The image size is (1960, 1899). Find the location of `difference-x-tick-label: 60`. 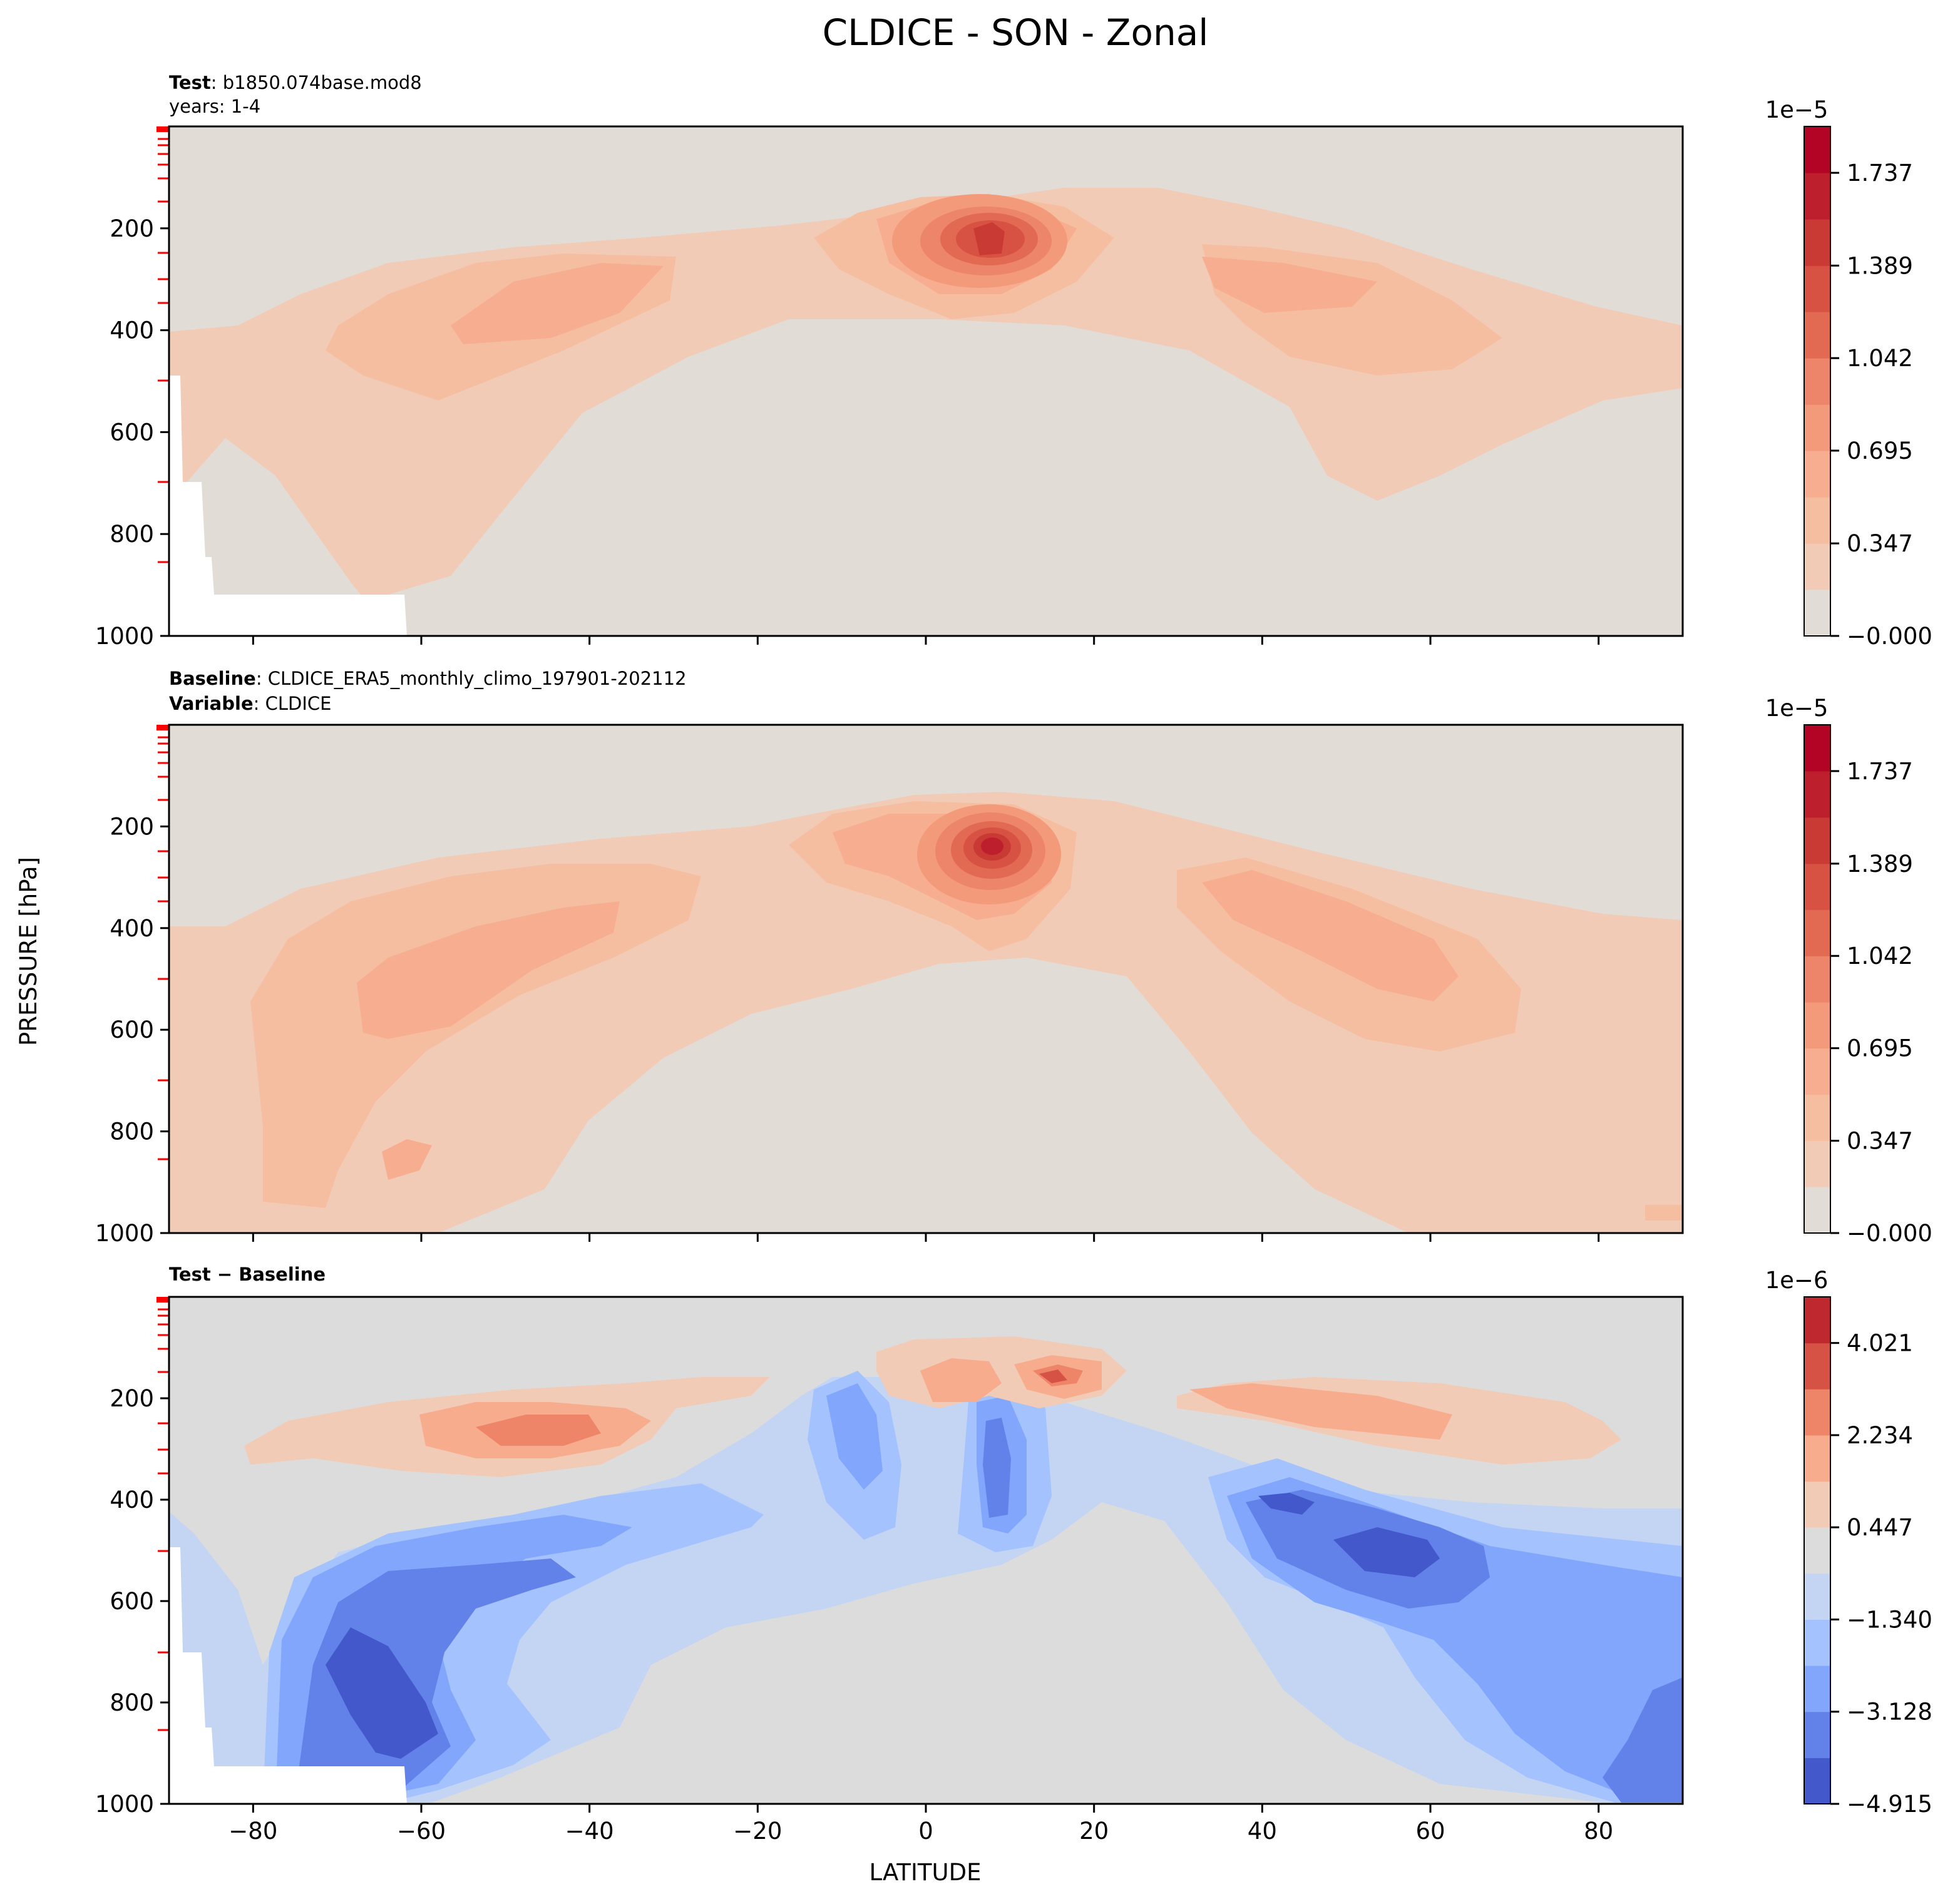

difference-x-tick-label: 60 is located at coordinates (1430, 1831).